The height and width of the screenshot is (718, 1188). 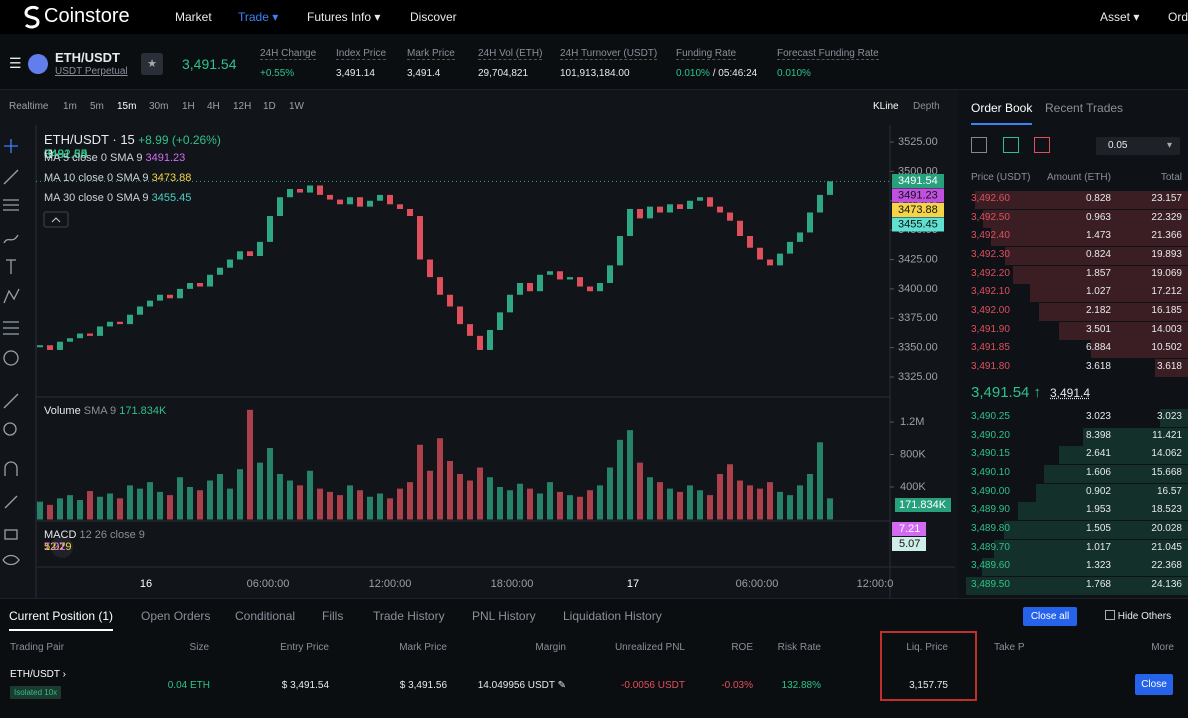 What do you see at coordinates (990, 273) in the screenshot?
I see `ob-price: 3,492.20` at bounding box center [990, 273].